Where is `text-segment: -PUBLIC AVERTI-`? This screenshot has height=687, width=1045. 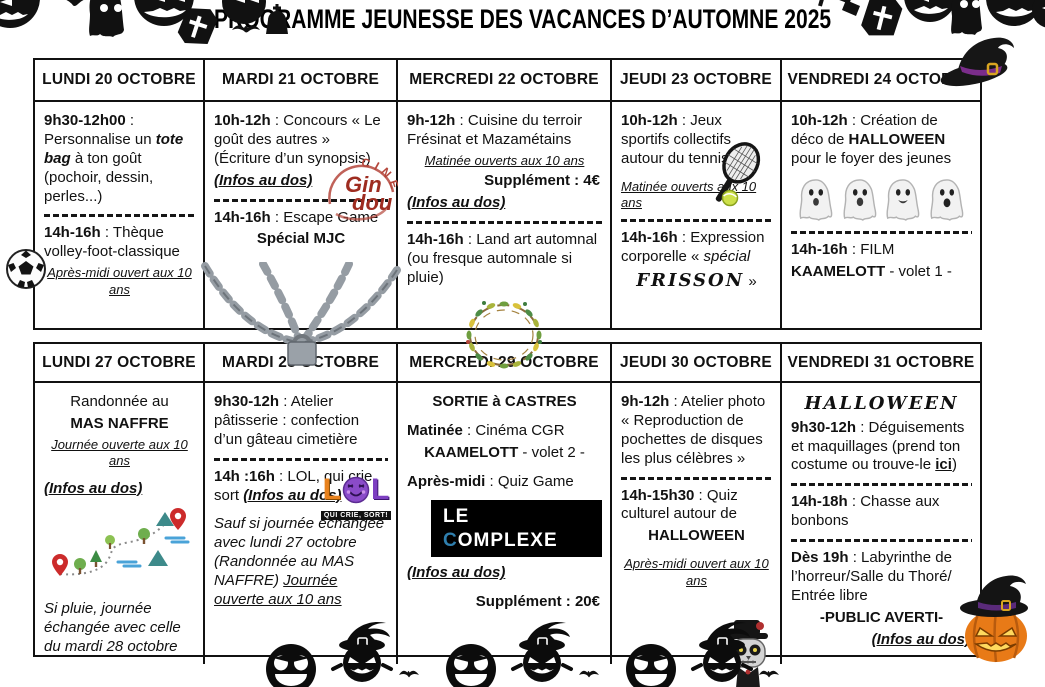
text-segment: -PUBLIC AVERTI- is located at coordinates (881, 617).